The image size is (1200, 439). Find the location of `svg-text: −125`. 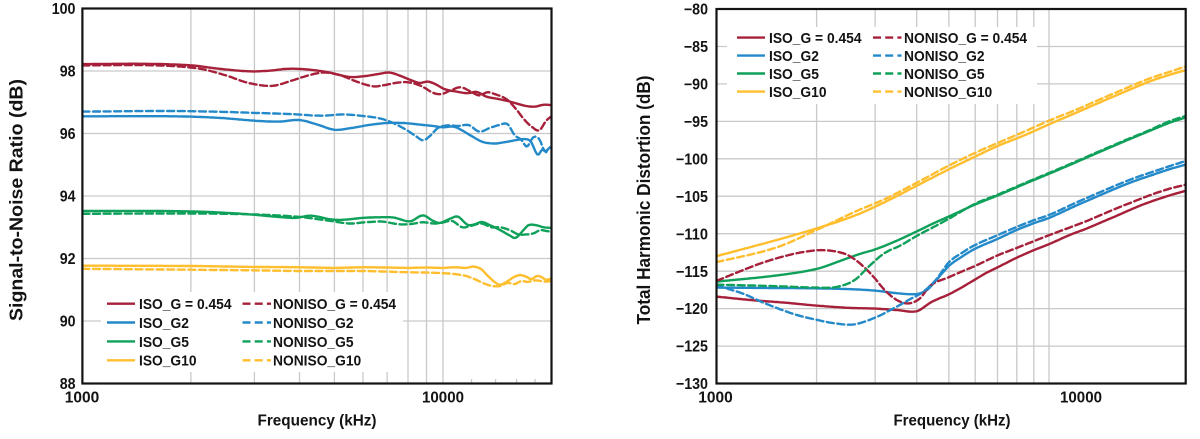

svg-text: −125 is located at coordinates (692, 347).